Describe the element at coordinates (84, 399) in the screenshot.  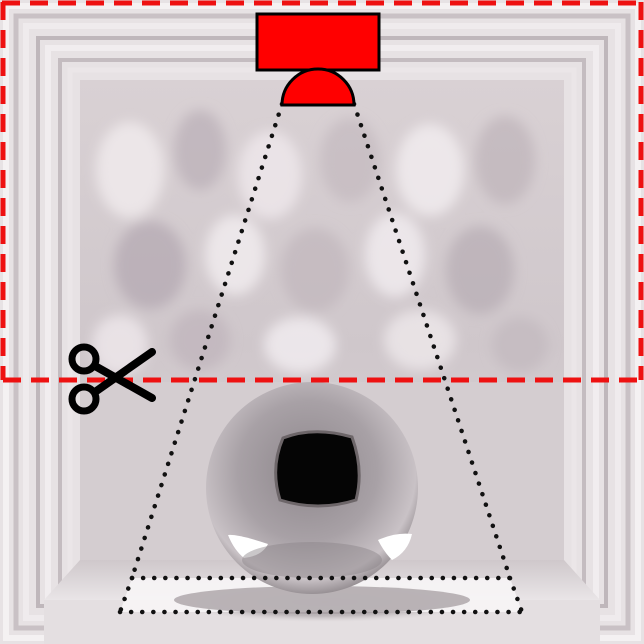
I see `scissors-handle-bottom` at that location.